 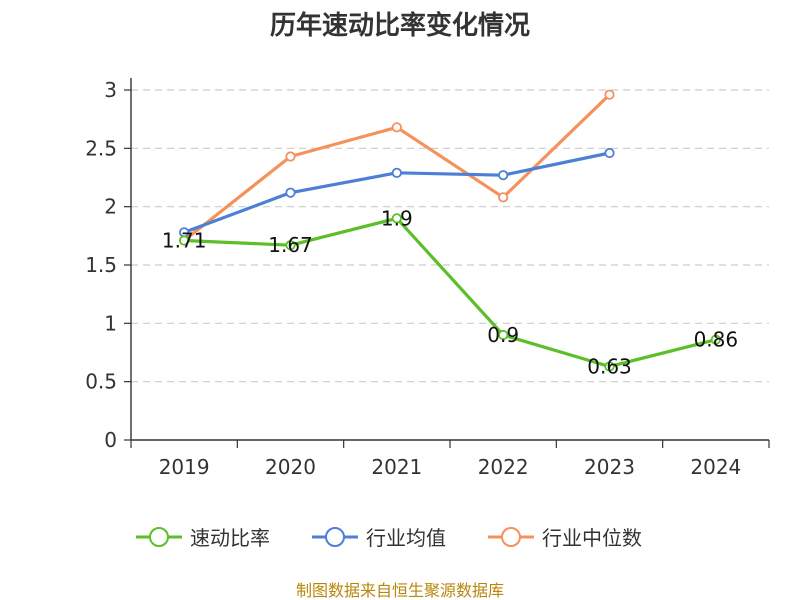 I want to click on y-tick-label: 1, so click(x=110, y=323).